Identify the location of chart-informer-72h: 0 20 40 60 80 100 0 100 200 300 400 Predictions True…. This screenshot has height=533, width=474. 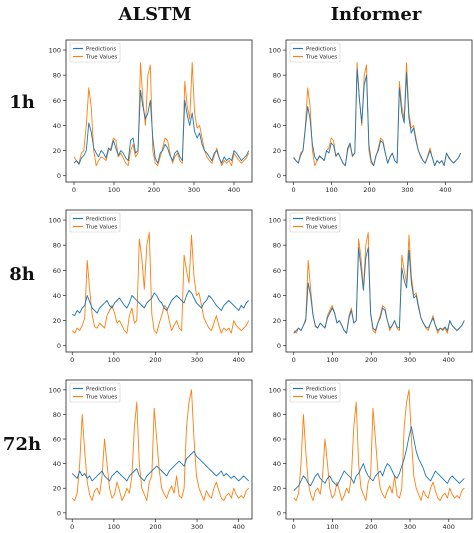
(371, 455).